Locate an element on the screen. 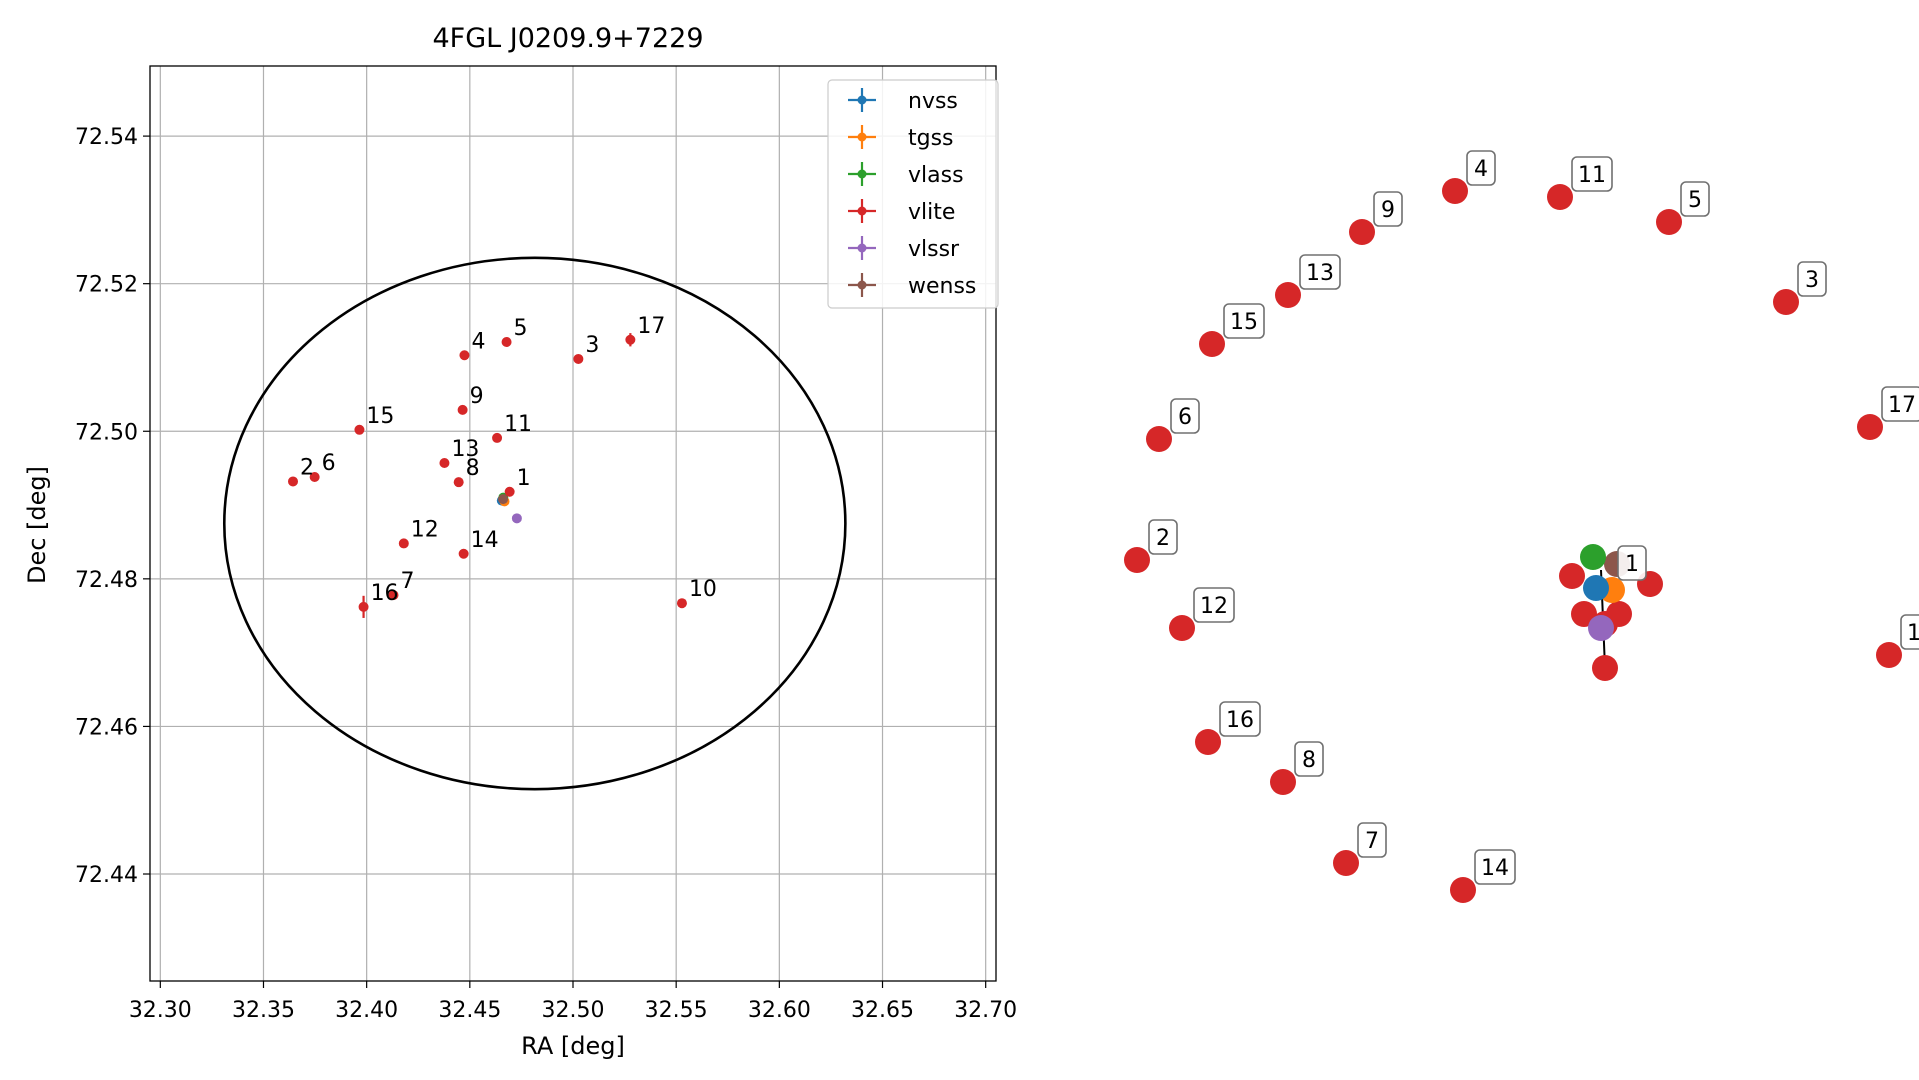 The width and height of the screenshot is (1919, 1080). point-label: 11 is located at coordinates (518, 424).